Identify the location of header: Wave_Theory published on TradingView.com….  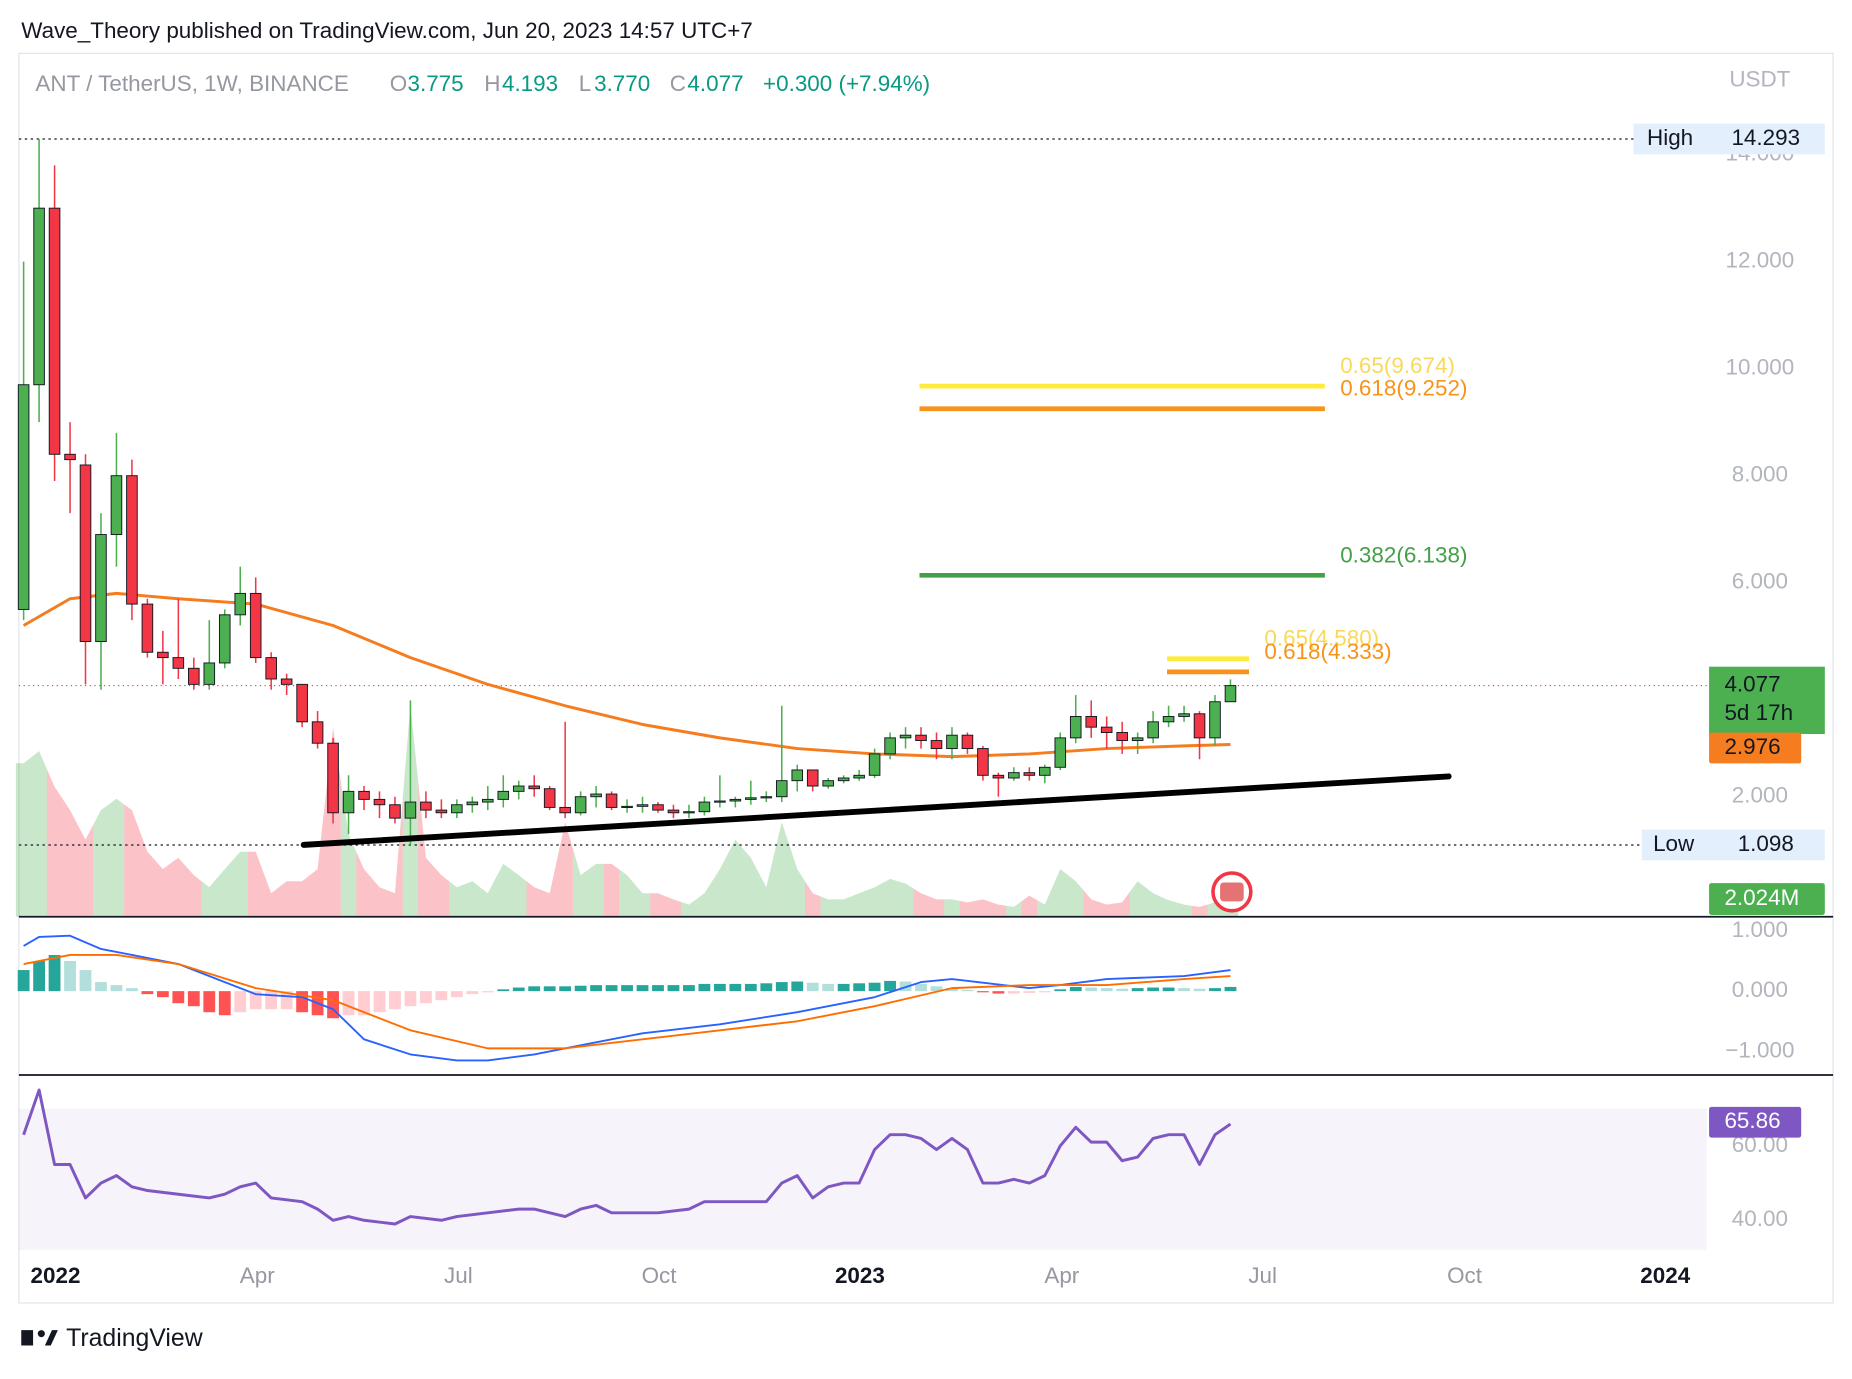
(387, 30).